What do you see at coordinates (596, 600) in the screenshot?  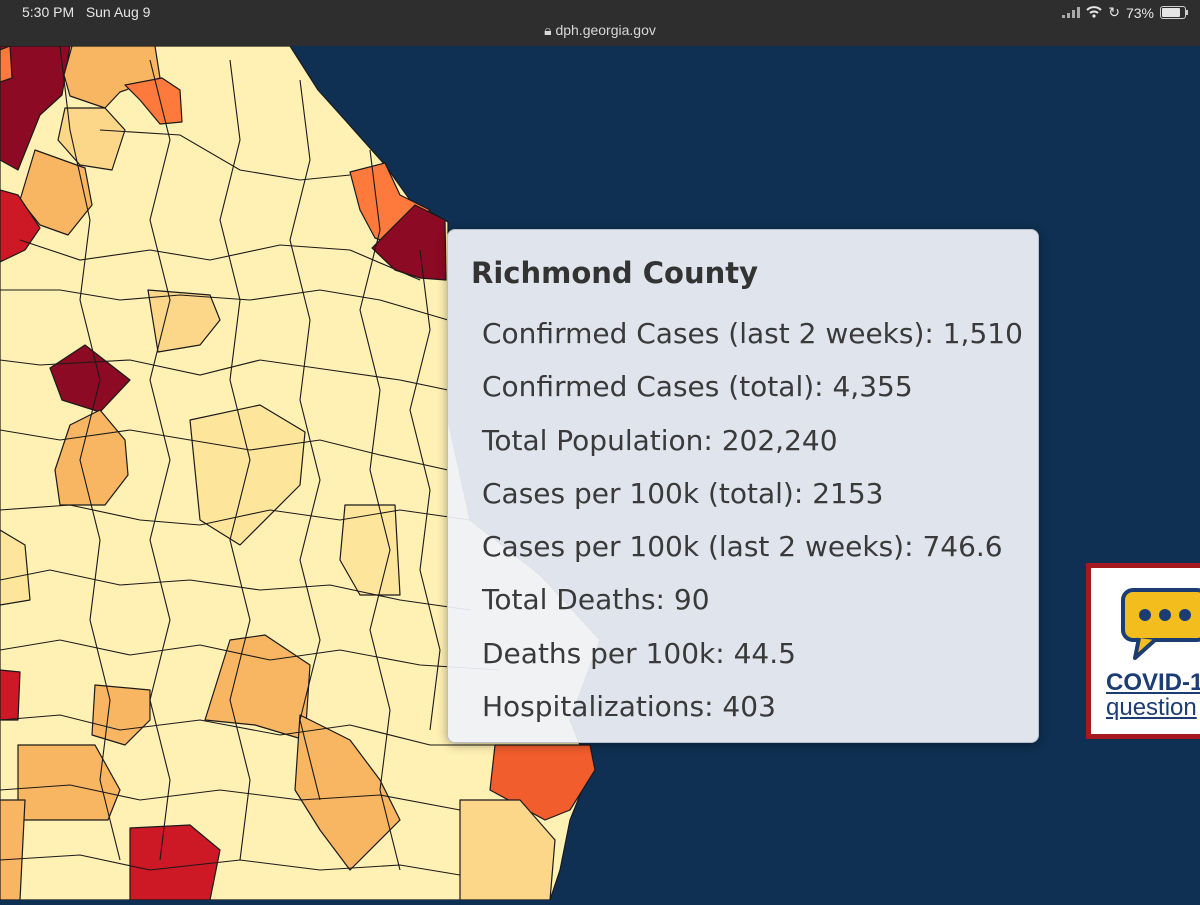 I see `tooltip-row: Total Deaths: 90` at bounding box center [596, 600].